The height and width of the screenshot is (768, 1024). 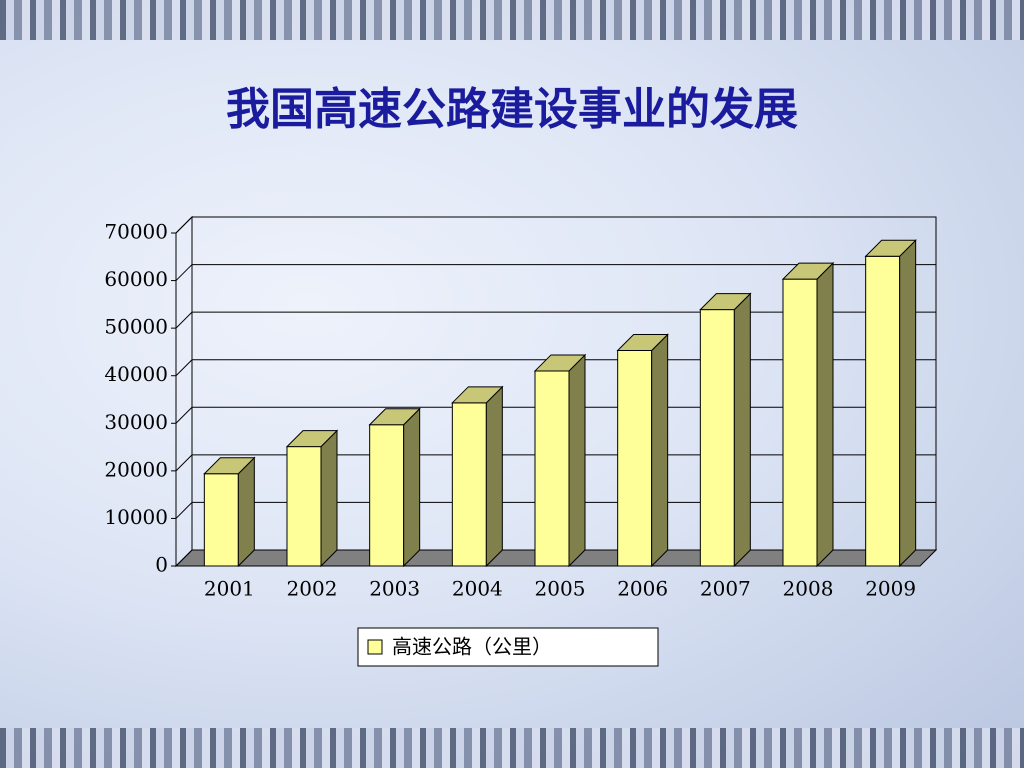 I want to click on y-tick-label: 60000, so click(x=136, y=279).